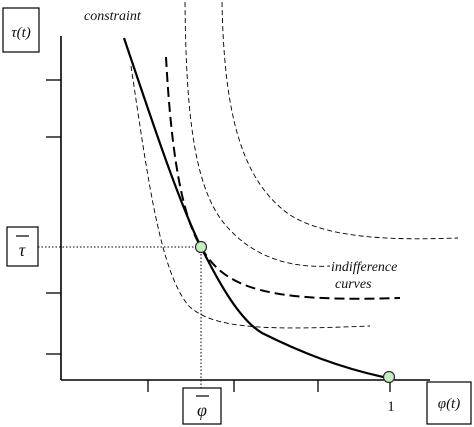 This screenshot has width=474, height=427. What do you see at coordinates (391, 407) in the screenshot?
I see `x-end-tick-label: 1` at bounding box center [391, 407].